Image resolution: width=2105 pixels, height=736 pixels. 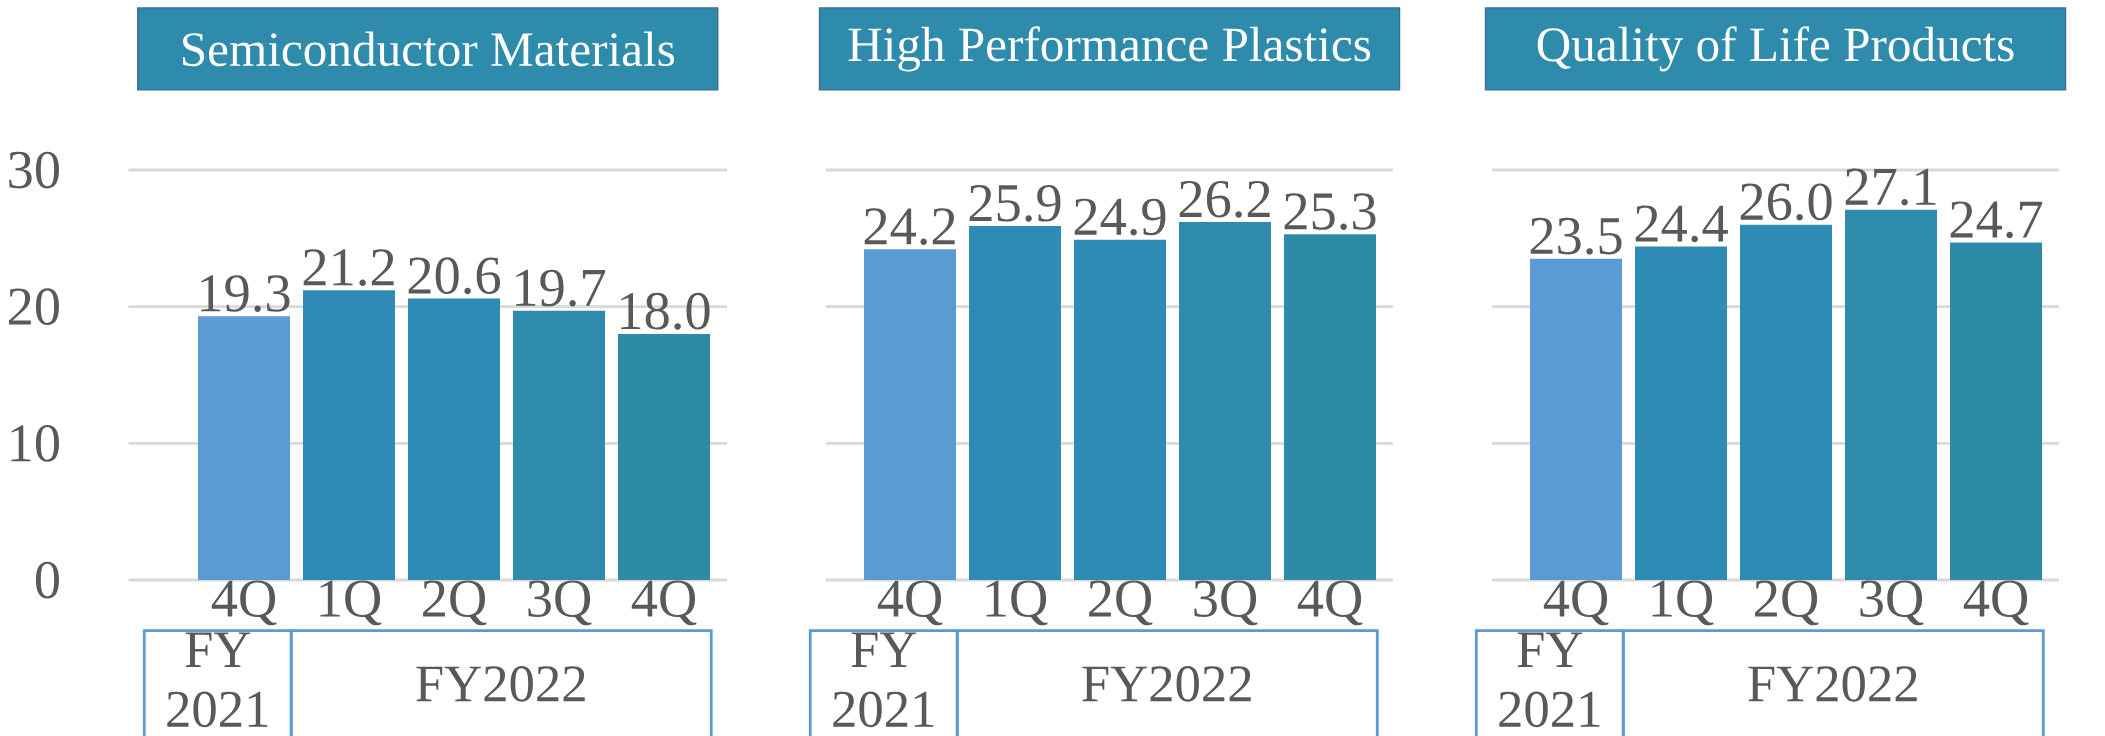 I want to click on data-label: 24.4, so click(x=1681, y=224).